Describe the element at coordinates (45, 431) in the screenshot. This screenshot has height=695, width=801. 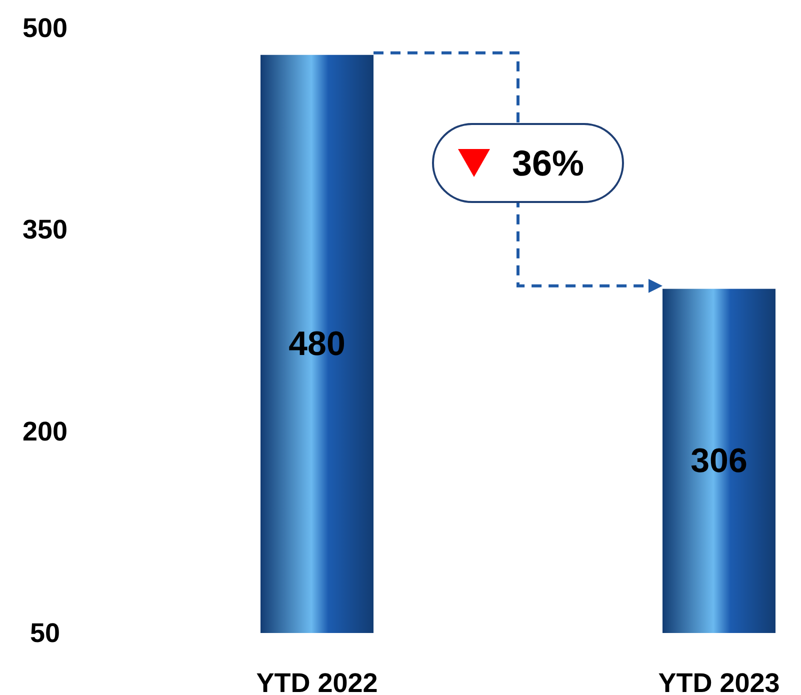
I see `y-tick-label: 200` at that location.